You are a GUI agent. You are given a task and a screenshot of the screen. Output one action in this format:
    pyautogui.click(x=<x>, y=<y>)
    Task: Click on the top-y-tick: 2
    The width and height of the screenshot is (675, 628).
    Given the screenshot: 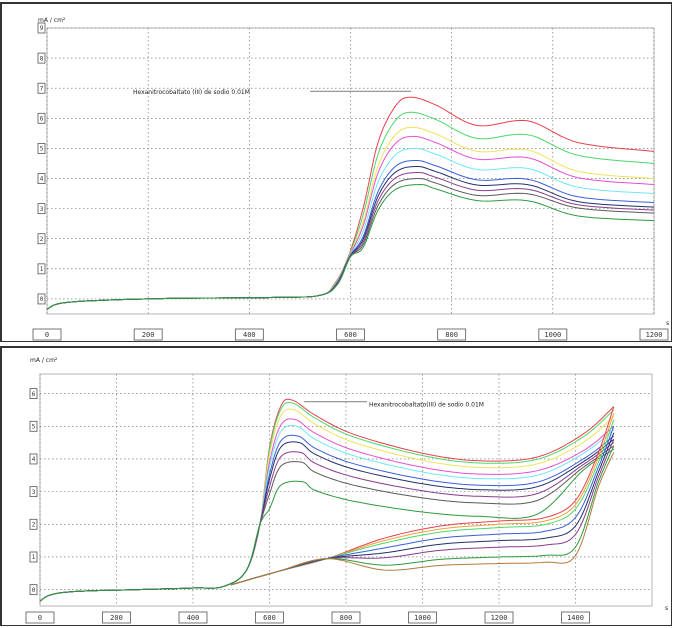 What is the action you would take?
    pyautogui.click(x=41, y=239)
    